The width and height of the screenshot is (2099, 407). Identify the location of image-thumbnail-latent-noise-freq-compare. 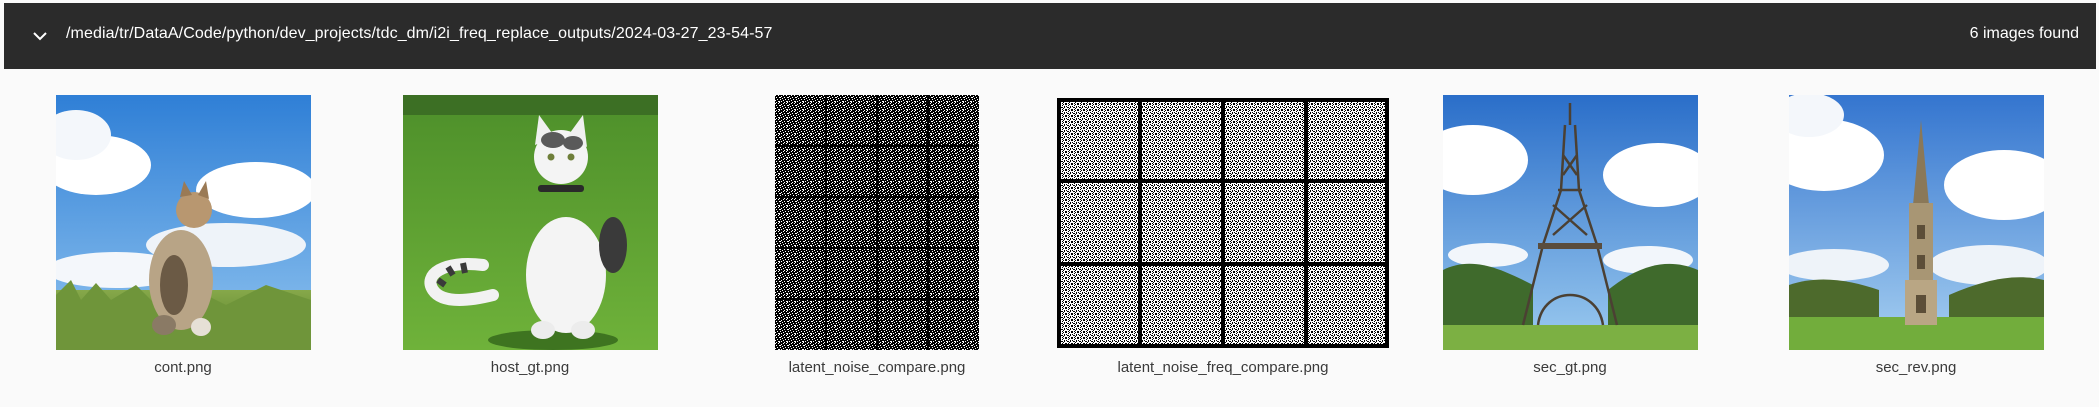
(1223, 223).